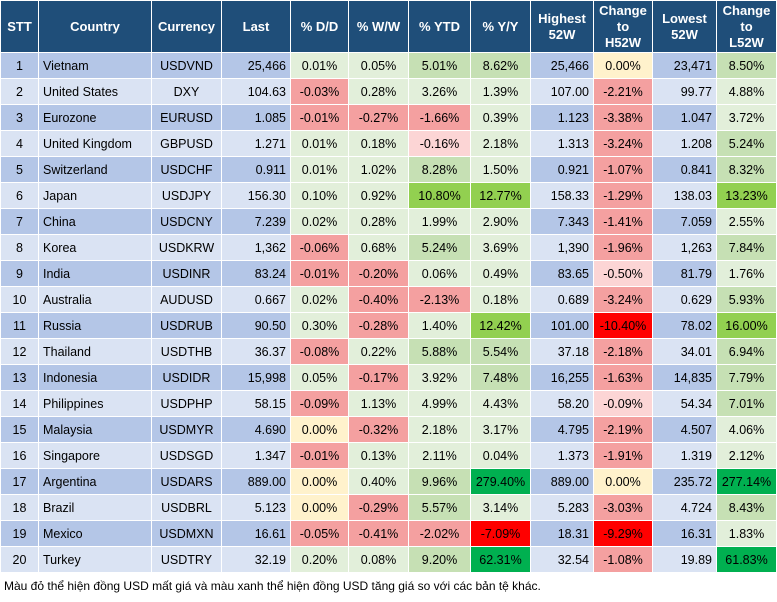  Describe the element at coordinates (256, 26) in the screenshot. I see `header-last-label: Last` at that location.